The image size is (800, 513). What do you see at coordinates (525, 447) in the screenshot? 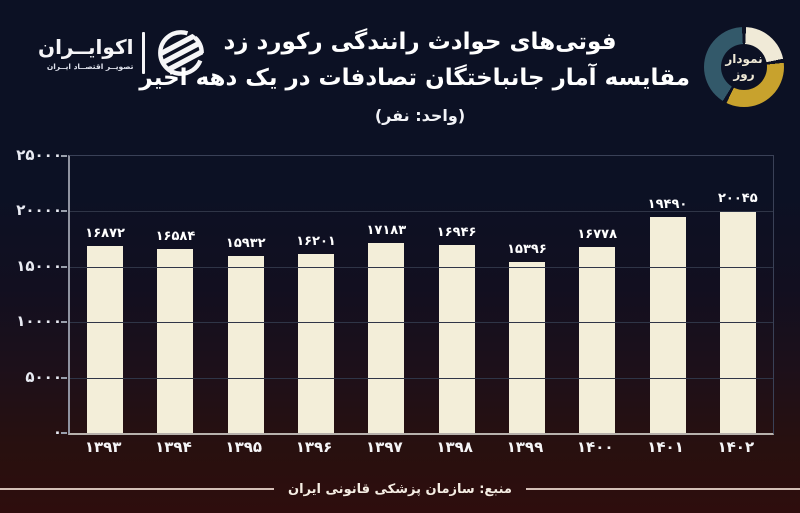
I see `x-tick-label: ۱۳۹۹` at bounding box center [525, 447].